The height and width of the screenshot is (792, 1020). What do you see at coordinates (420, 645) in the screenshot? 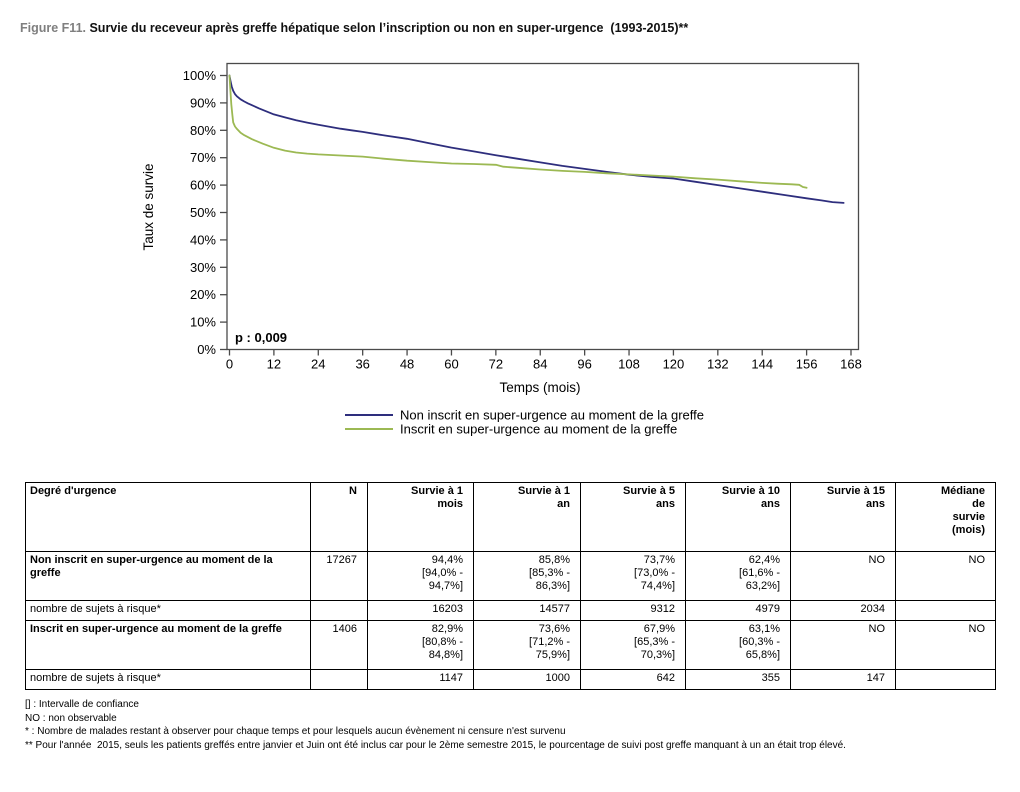
I see `cell-r2-c2: 82,9% [80,8% - 84,8%]` at bounding box center [420, 645].